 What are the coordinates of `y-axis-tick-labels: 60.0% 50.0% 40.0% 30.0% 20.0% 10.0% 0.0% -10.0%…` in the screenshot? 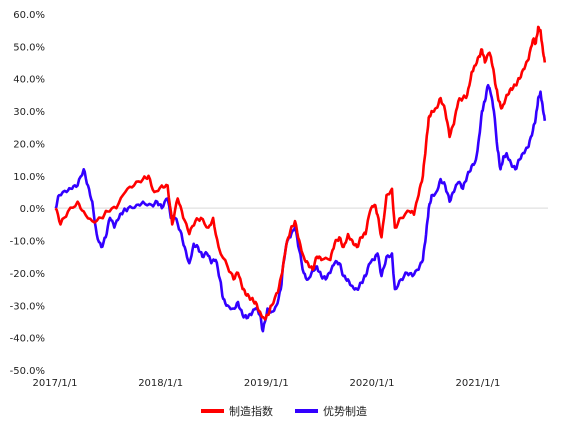 It's located at (27, 193).